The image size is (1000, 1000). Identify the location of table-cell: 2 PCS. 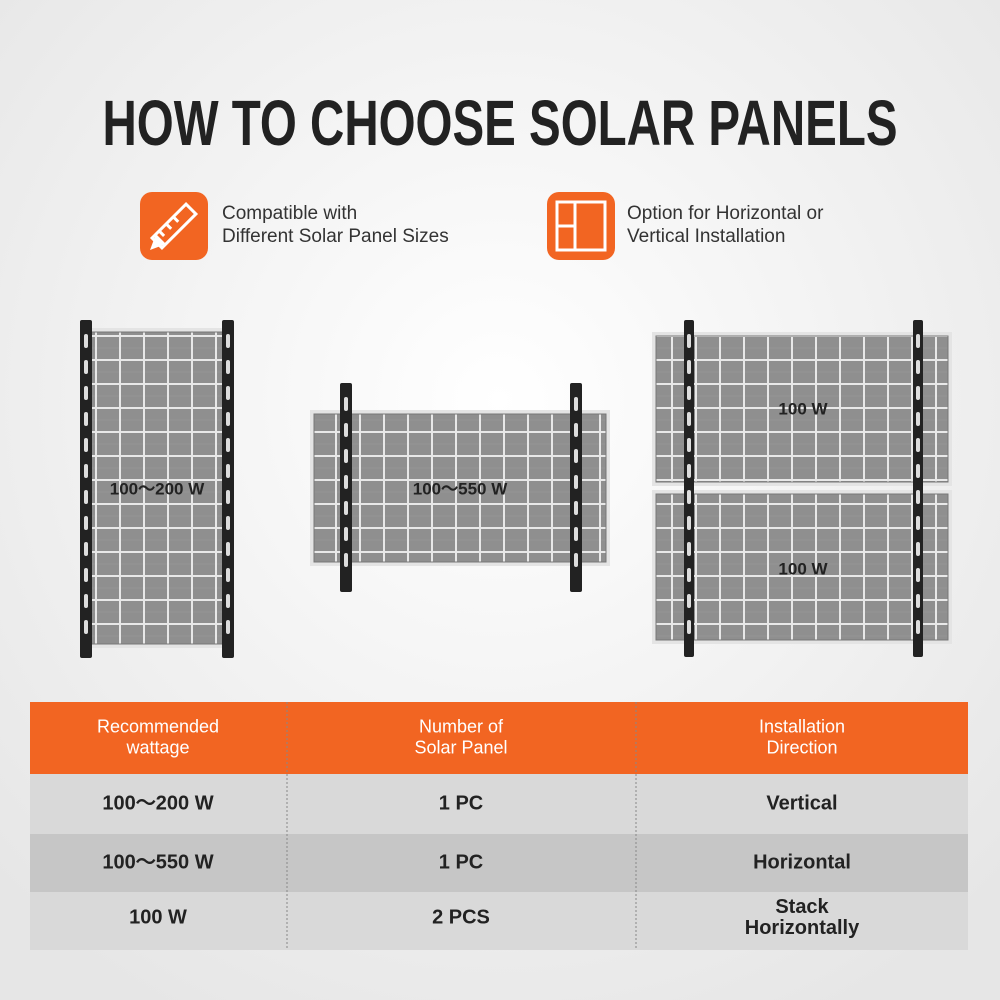
(461, 917).